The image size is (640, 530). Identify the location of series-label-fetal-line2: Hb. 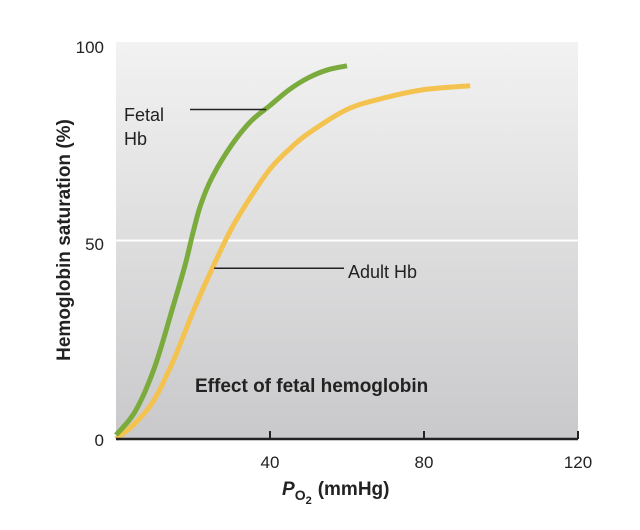
(135, 139).